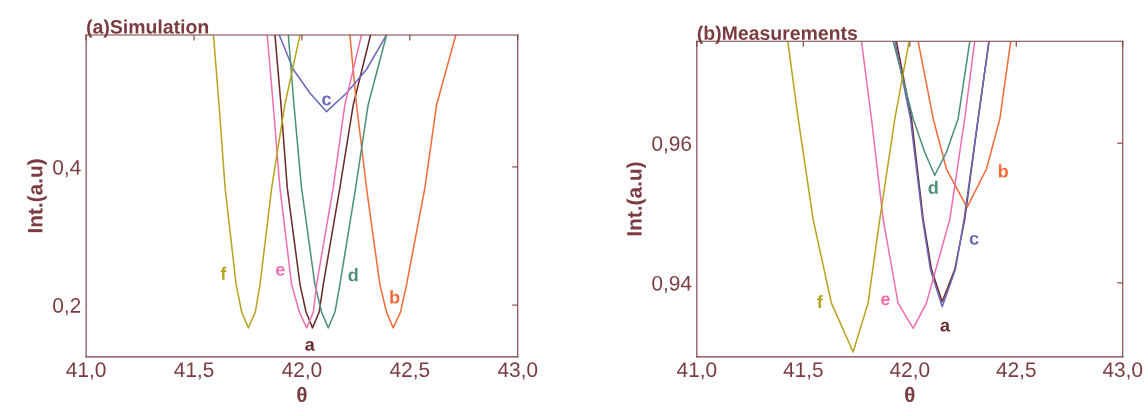  I want to click on y-tick-label: 0,4, so click(67, 168).